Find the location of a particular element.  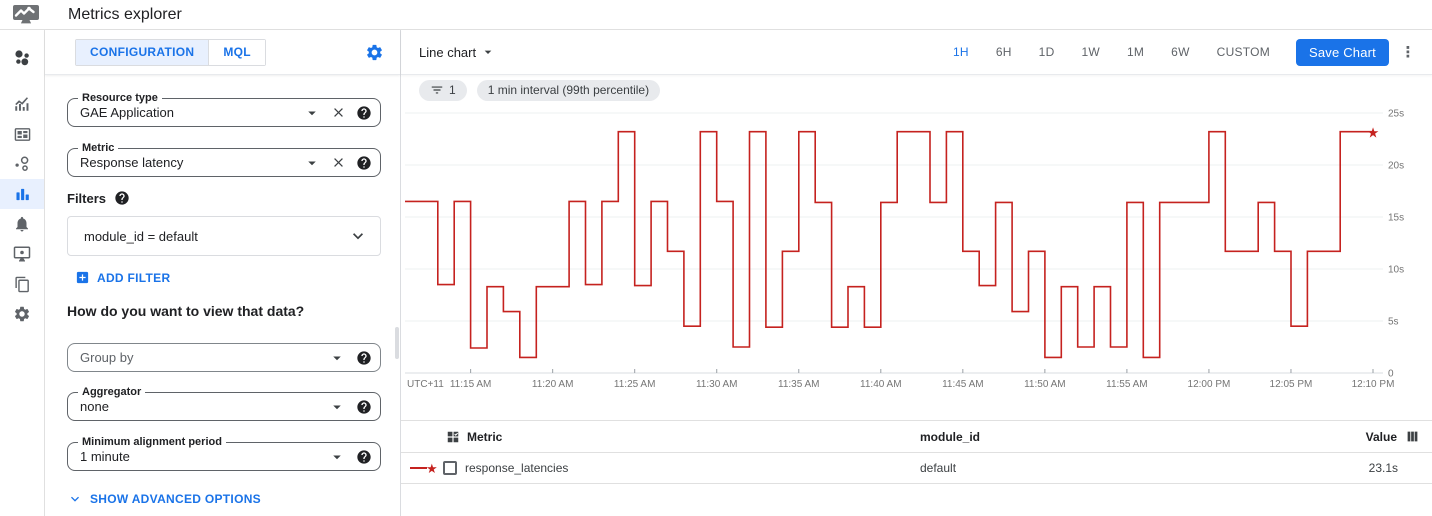

y-axis-tick-label: 25s is located at coordinates (1396, 114).